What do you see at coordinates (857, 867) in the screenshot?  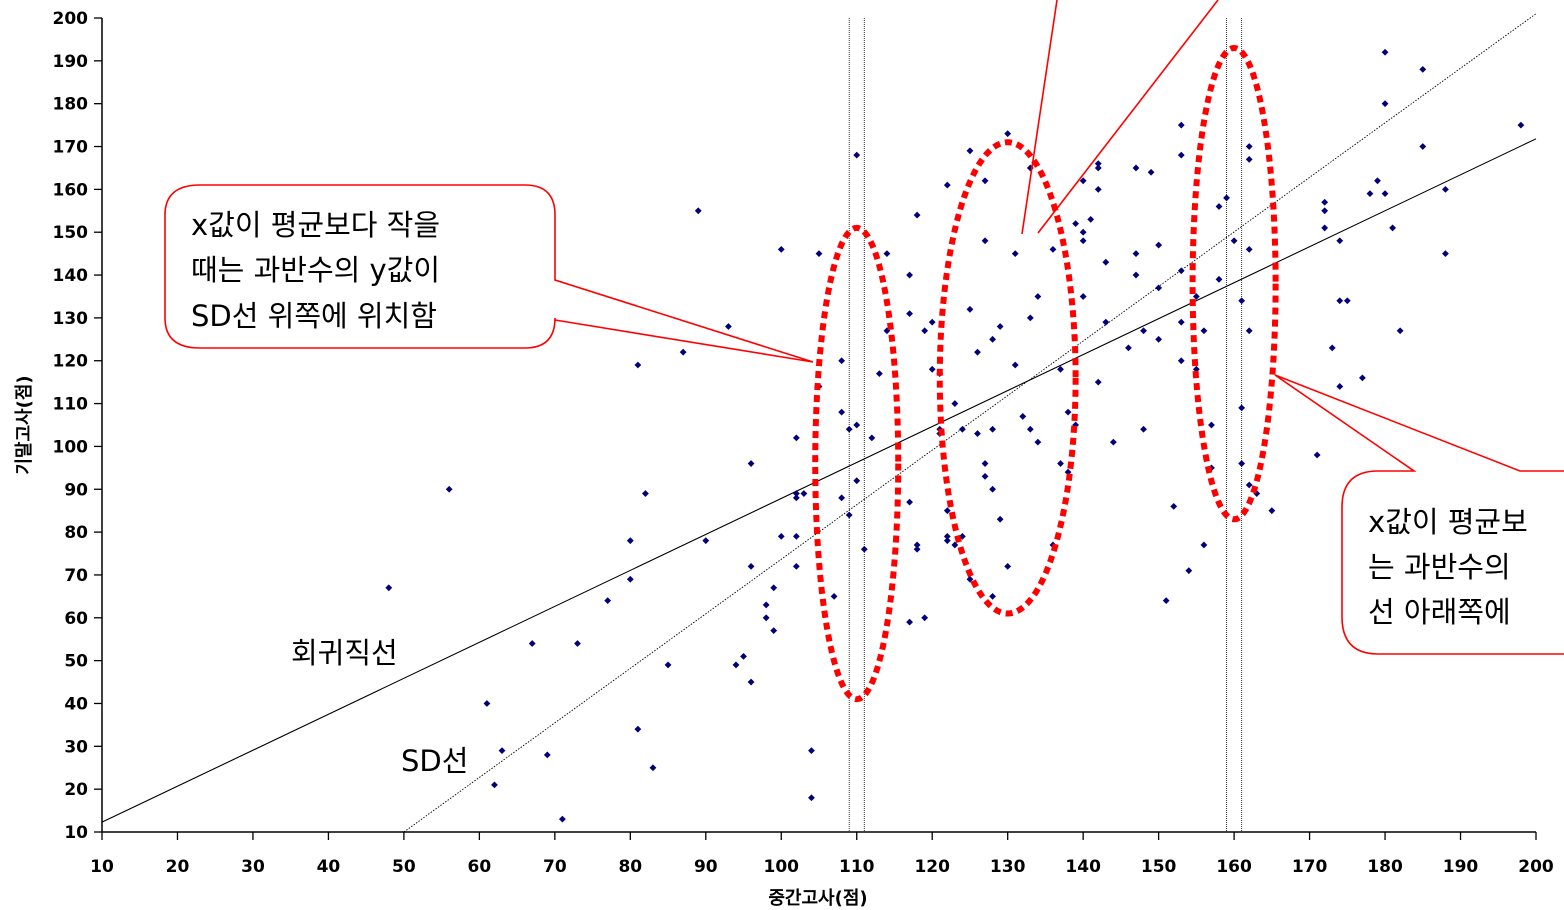 I see `x-tick-label: 110` at bounding box center [857, 867].